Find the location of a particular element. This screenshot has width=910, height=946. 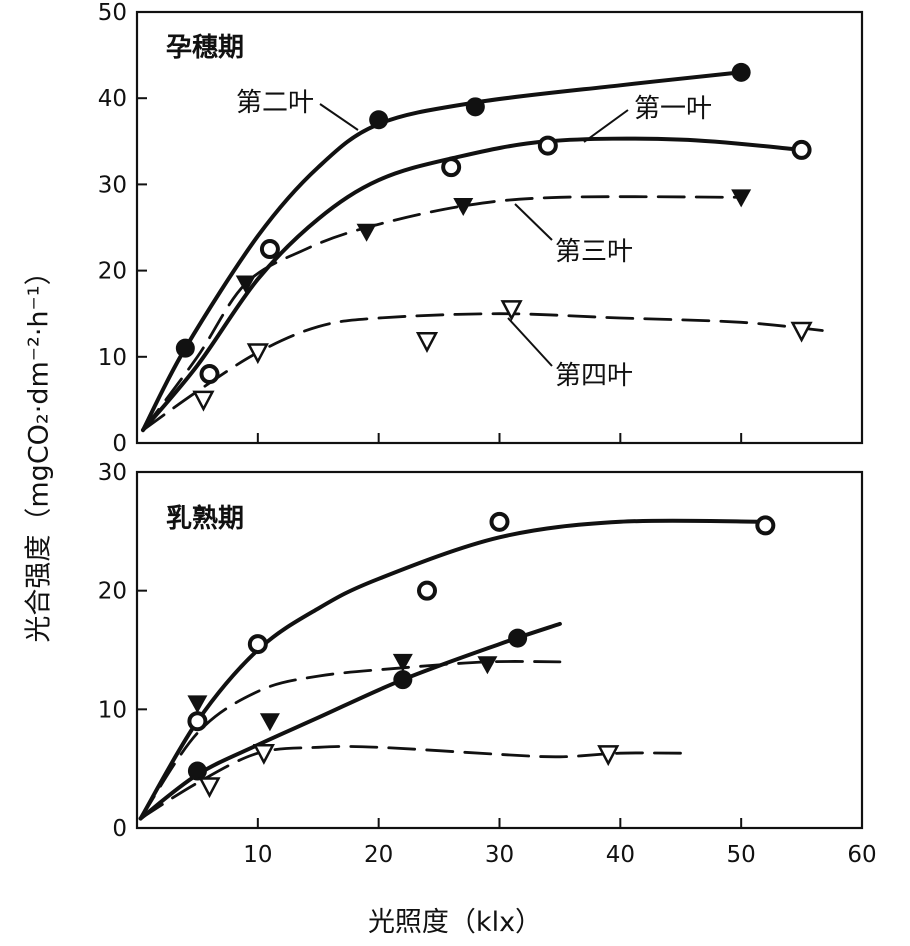

y-axis-label-wrapper: 光合强度（mgCO₂·dm⁻²·h⁻¹） is located at coordinates (36, 450).